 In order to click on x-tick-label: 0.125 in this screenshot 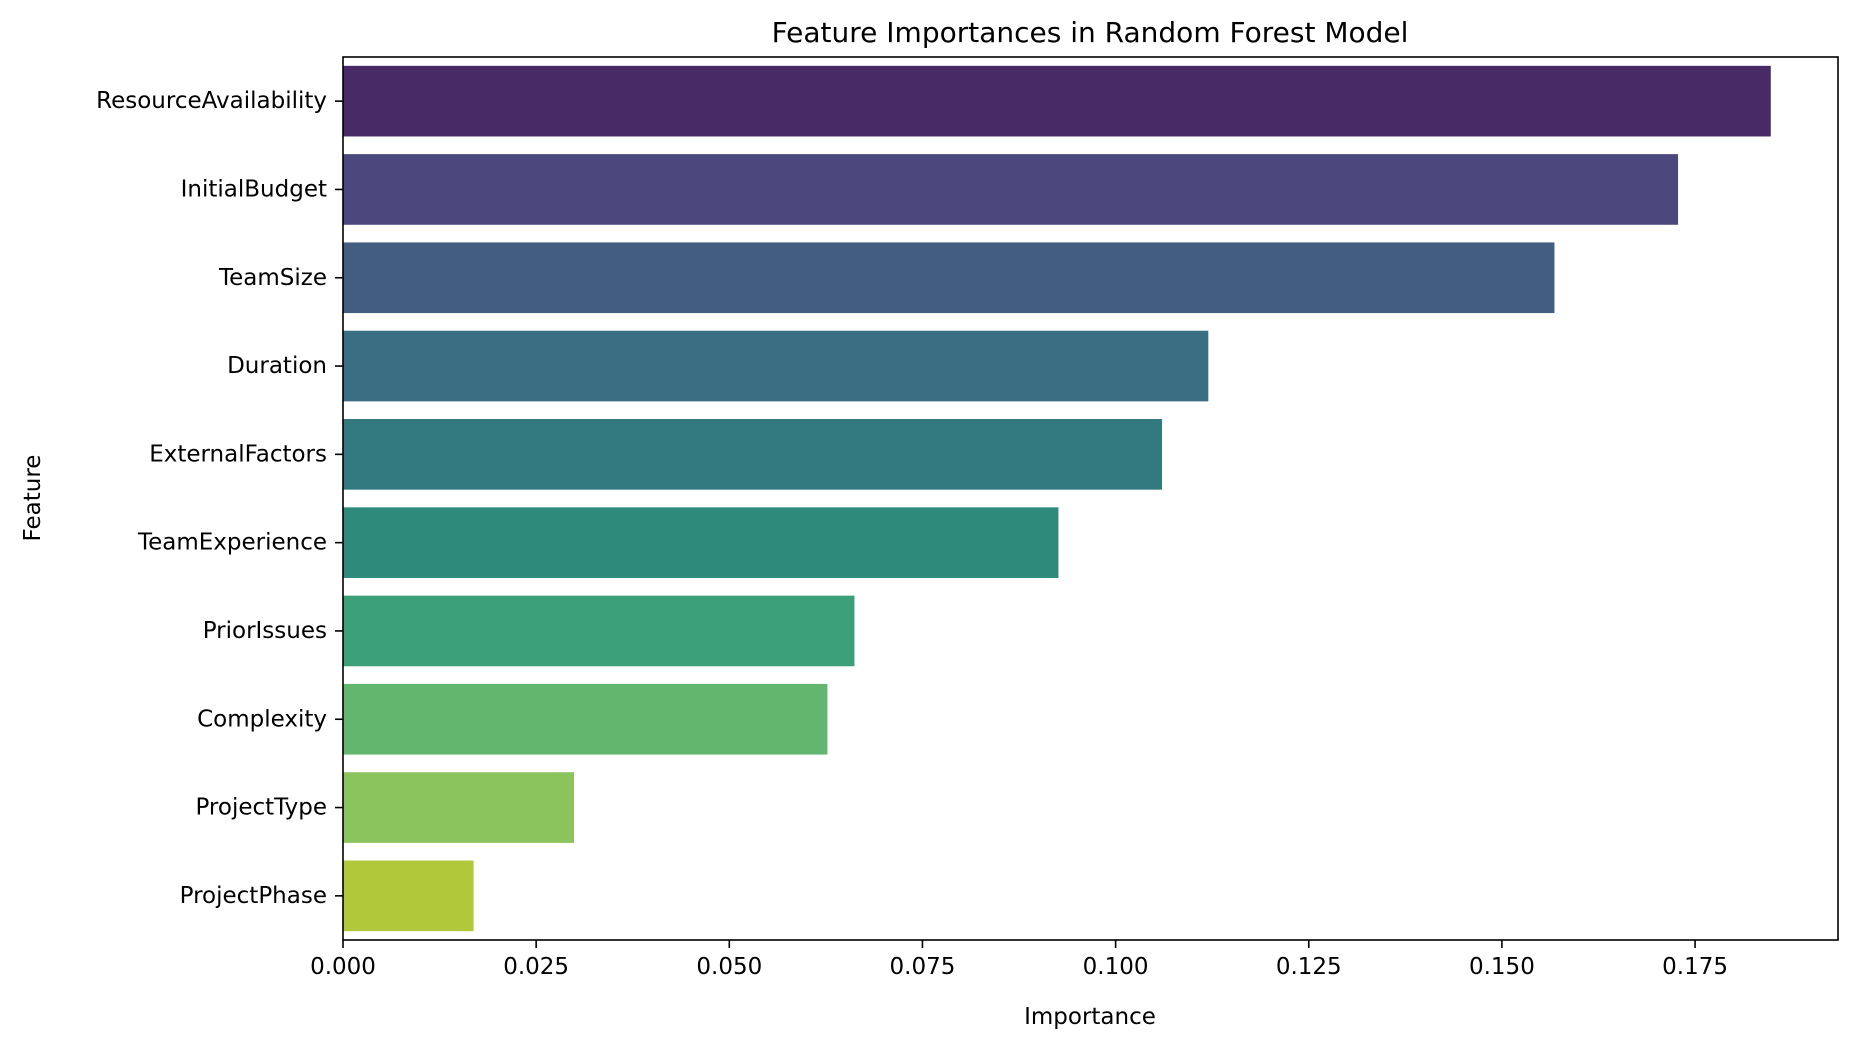, I will do `click(1309, 967)`.